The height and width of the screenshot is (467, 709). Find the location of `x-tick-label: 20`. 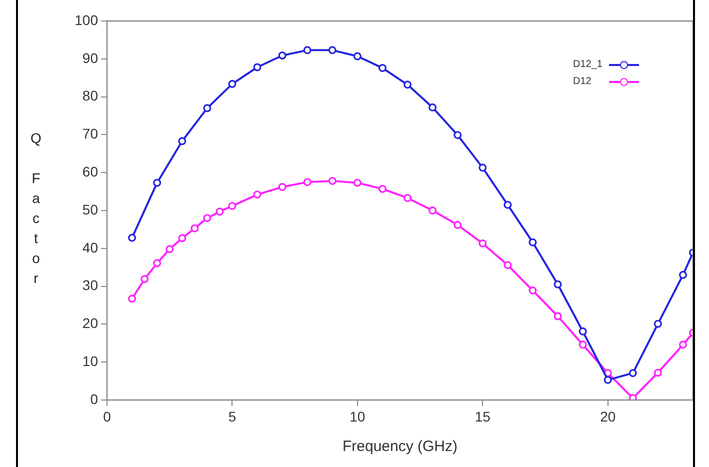

x-tick-label: 20 is located at coordinates (608, 416).